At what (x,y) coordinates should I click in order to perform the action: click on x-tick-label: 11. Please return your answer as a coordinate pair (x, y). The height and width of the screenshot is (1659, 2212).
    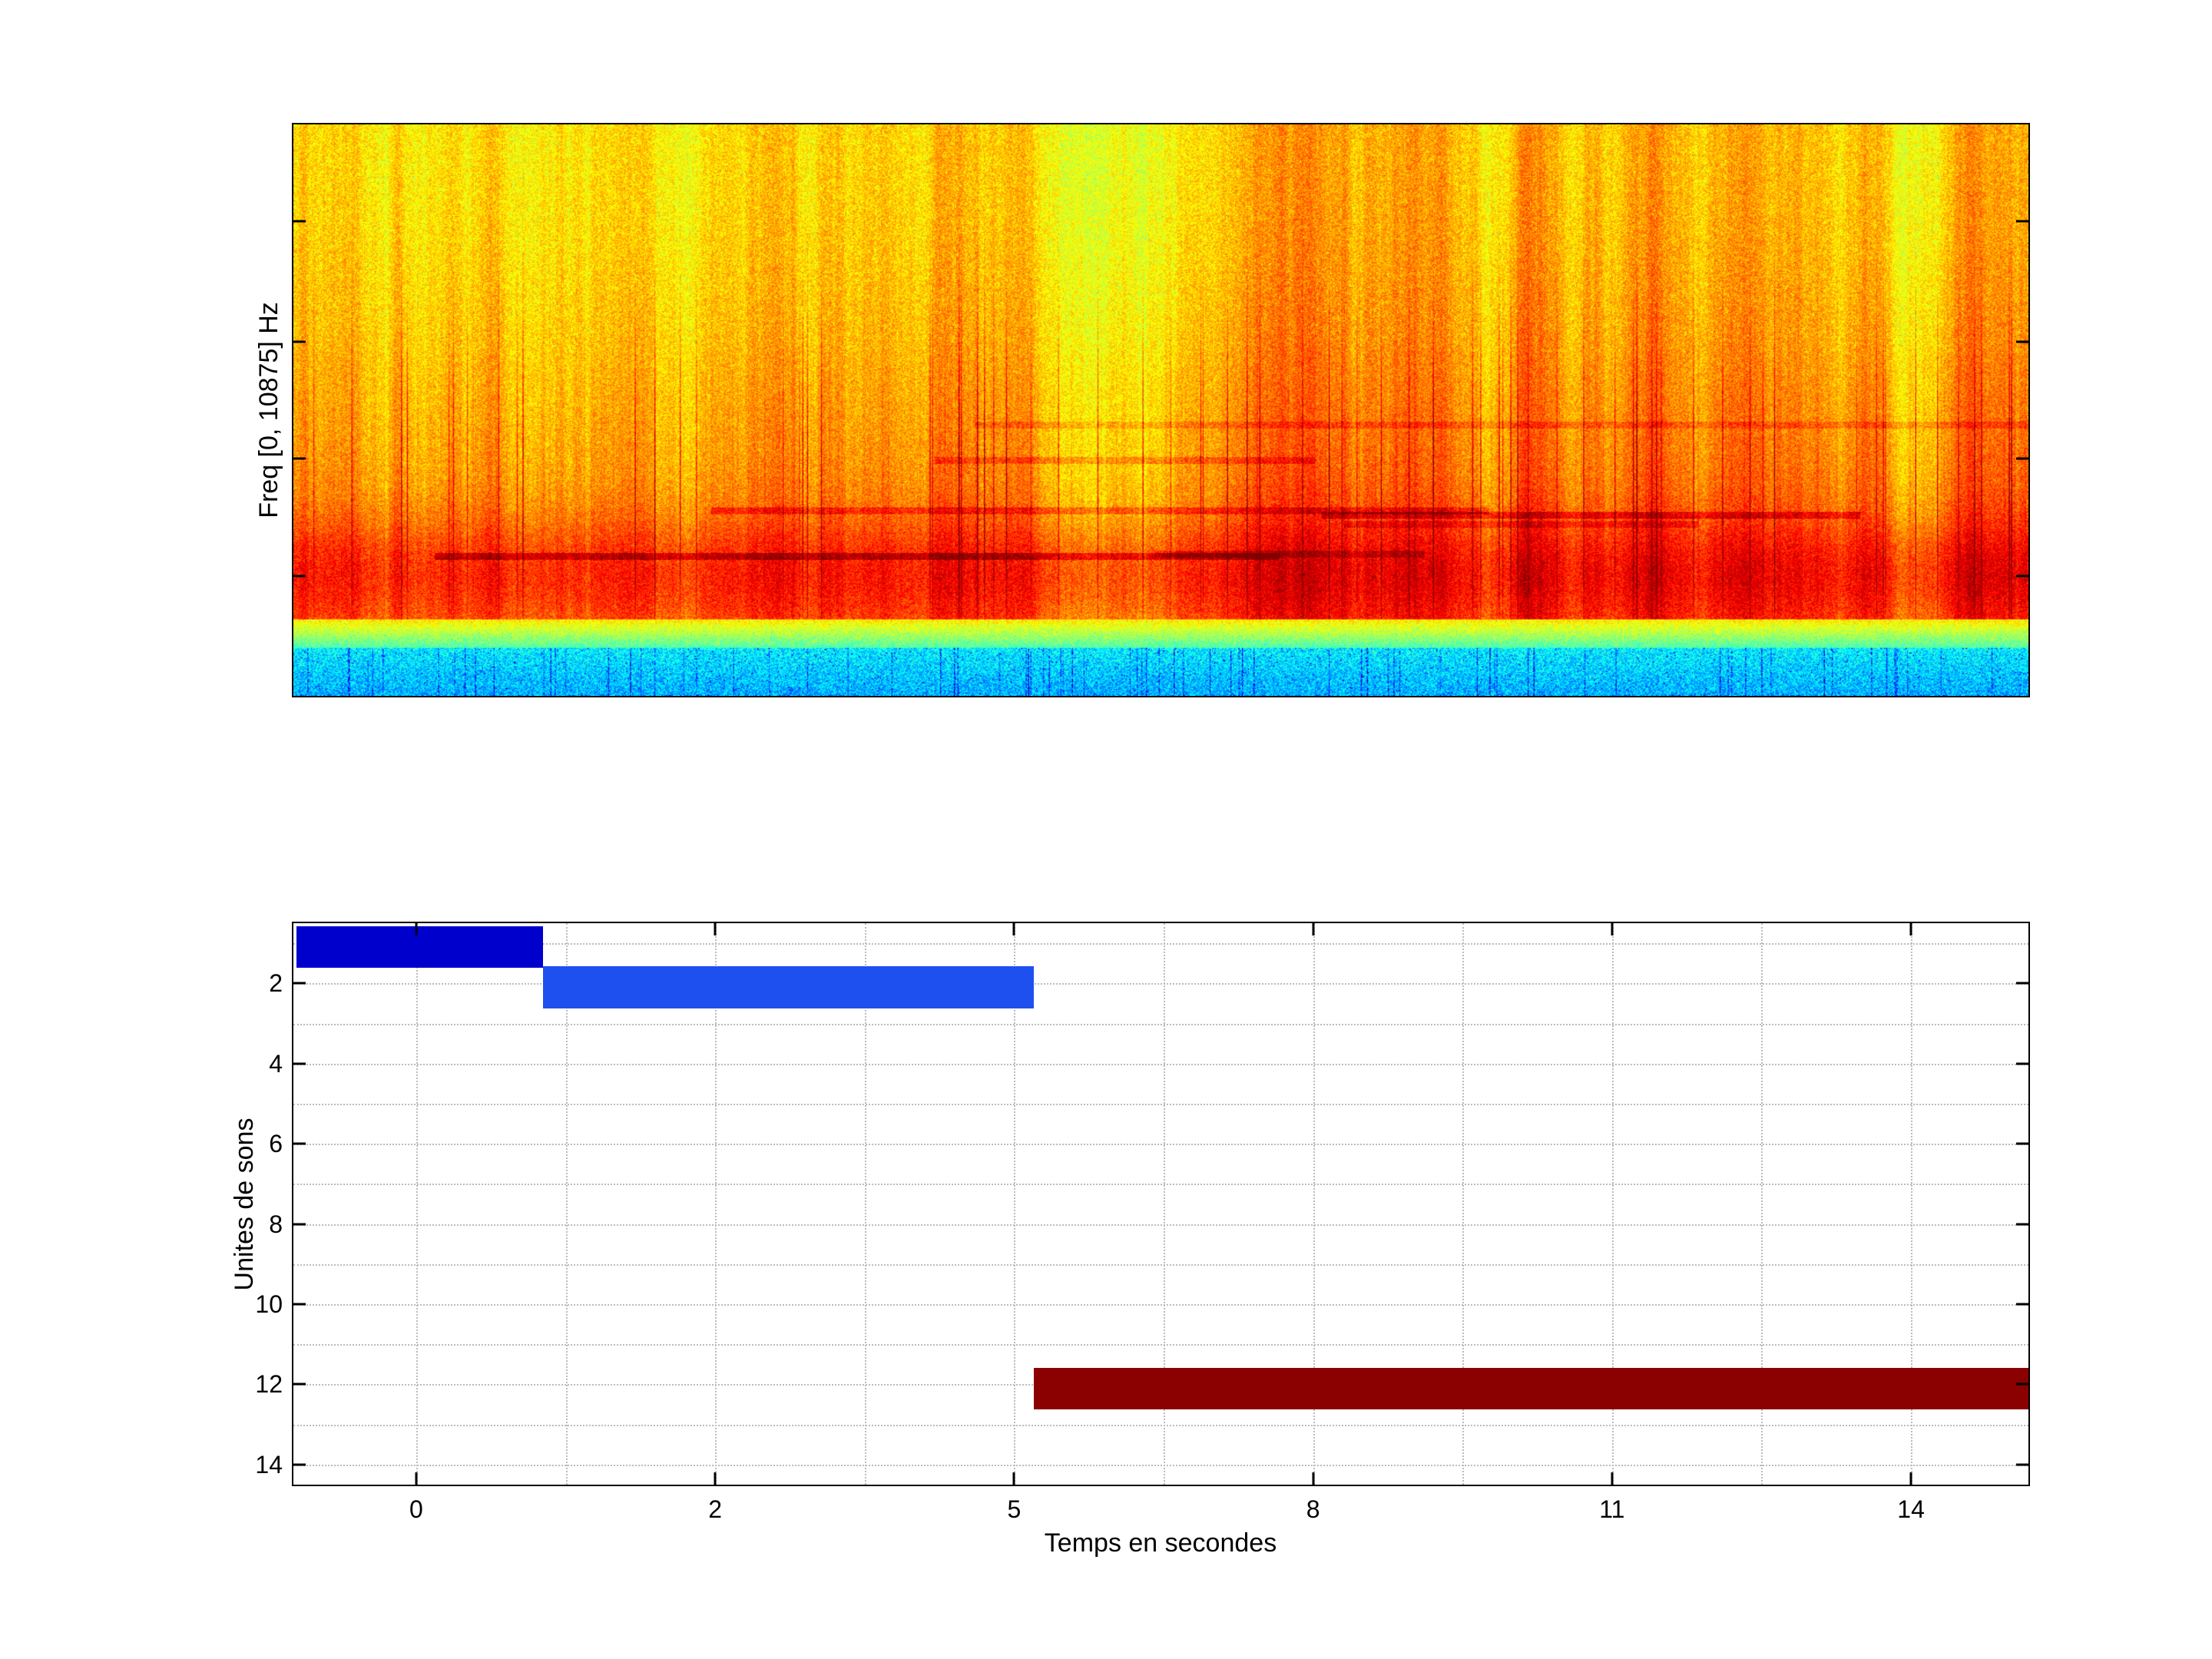
    Looking at the image, I should click on (1612, 1509).